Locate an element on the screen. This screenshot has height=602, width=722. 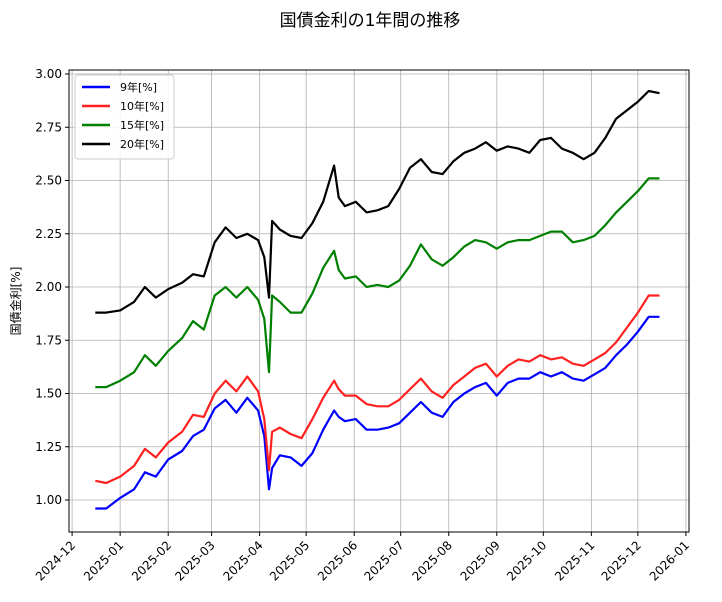
legend-label: 15年[%] is located at coordinates (142, 125).